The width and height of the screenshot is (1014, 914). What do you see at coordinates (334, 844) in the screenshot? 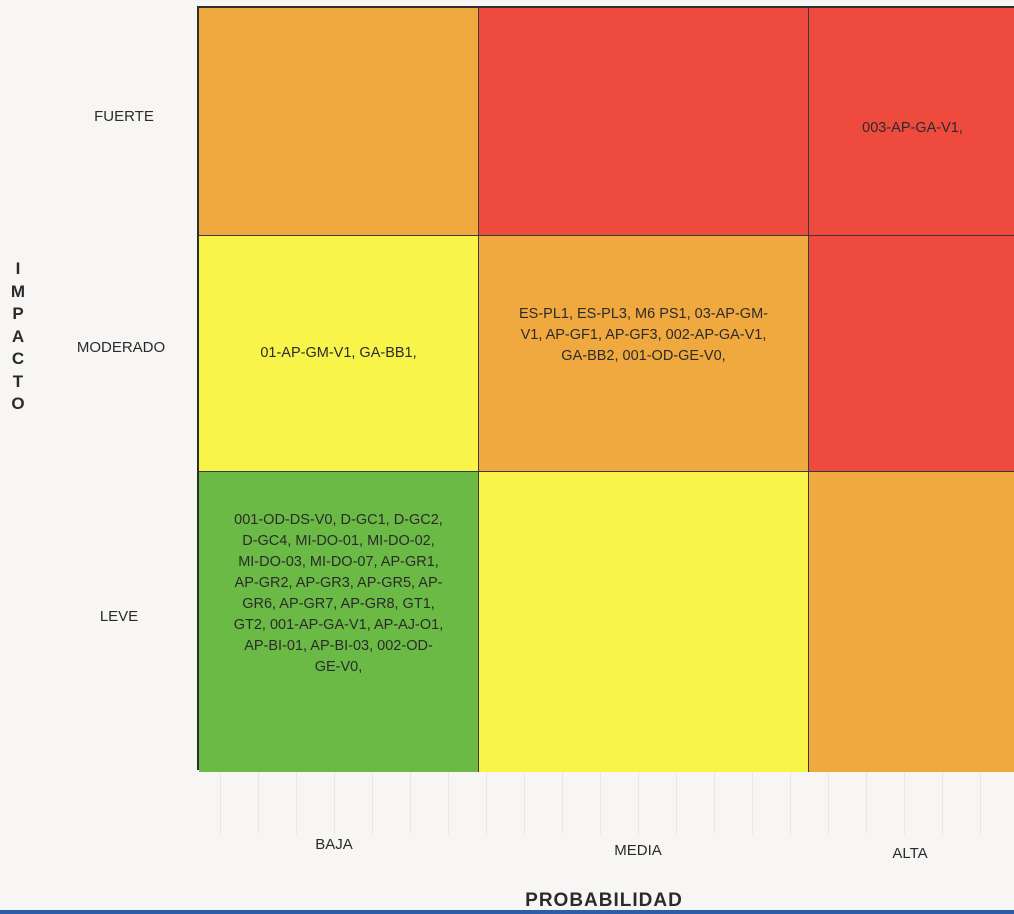
I see `col-label-baja: BAJA` at bounding box center [334, 844].